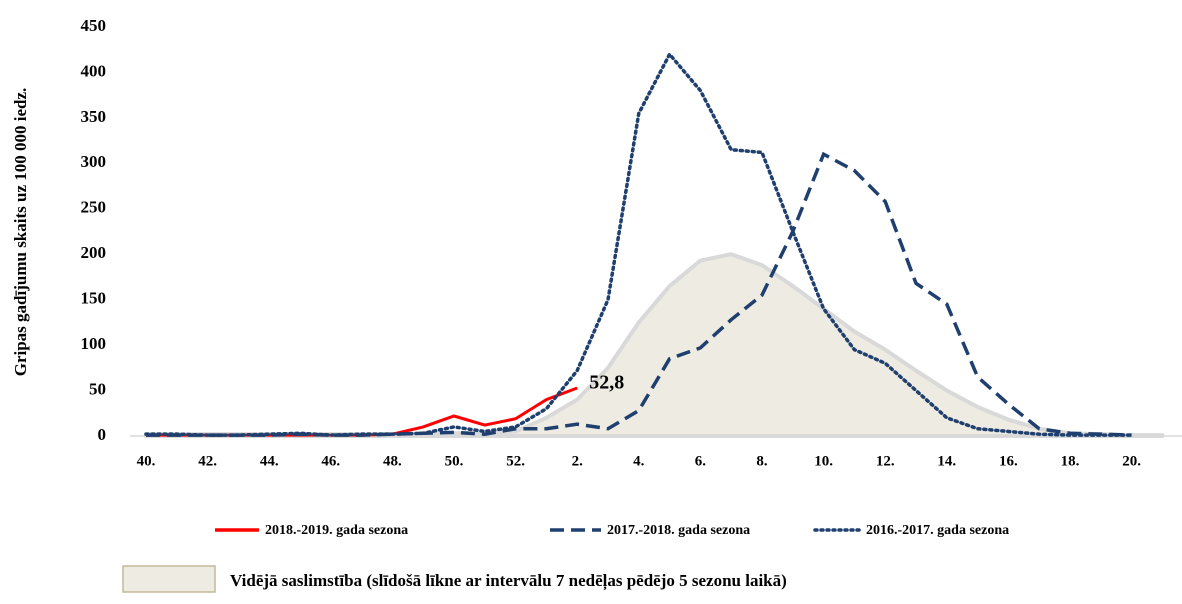 The image size is (1182, 604). What do you see at coordinates (885, 461) in the screenshot?
I see `x-tick-label: 12.` at bounding box center [885, 461].